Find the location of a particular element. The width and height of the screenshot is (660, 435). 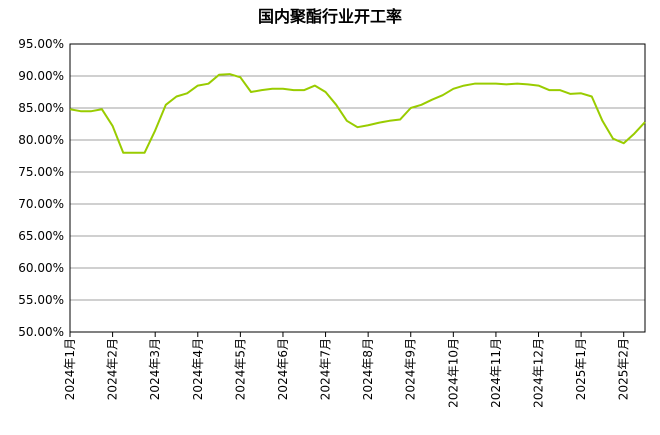

y-tick-label: 55.00% is located at coordinates (41, 300).